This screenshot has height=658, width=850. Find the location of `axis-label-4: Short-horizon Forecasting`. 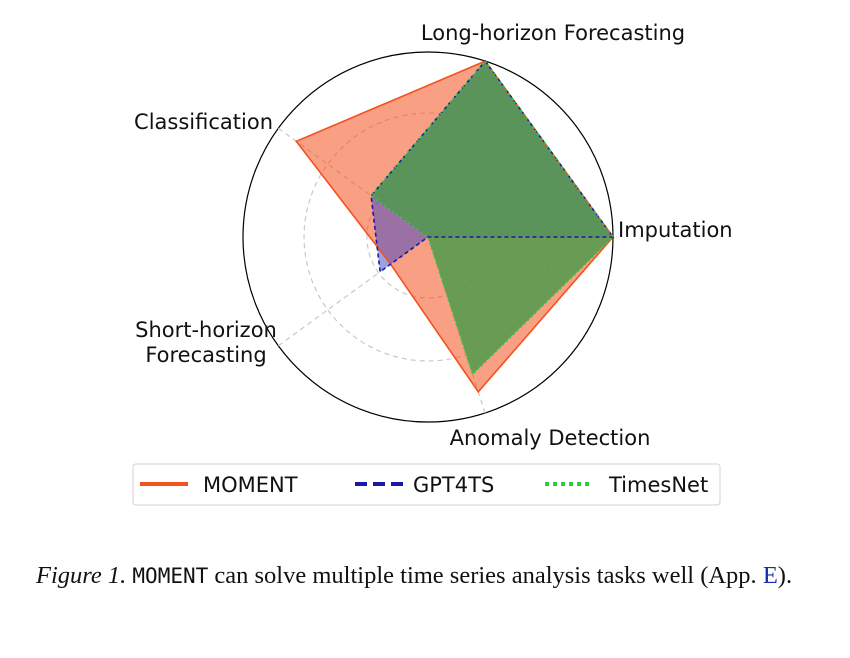

axis-label-4: Short-horizon Forecasting is located at coordinates (206, 342).